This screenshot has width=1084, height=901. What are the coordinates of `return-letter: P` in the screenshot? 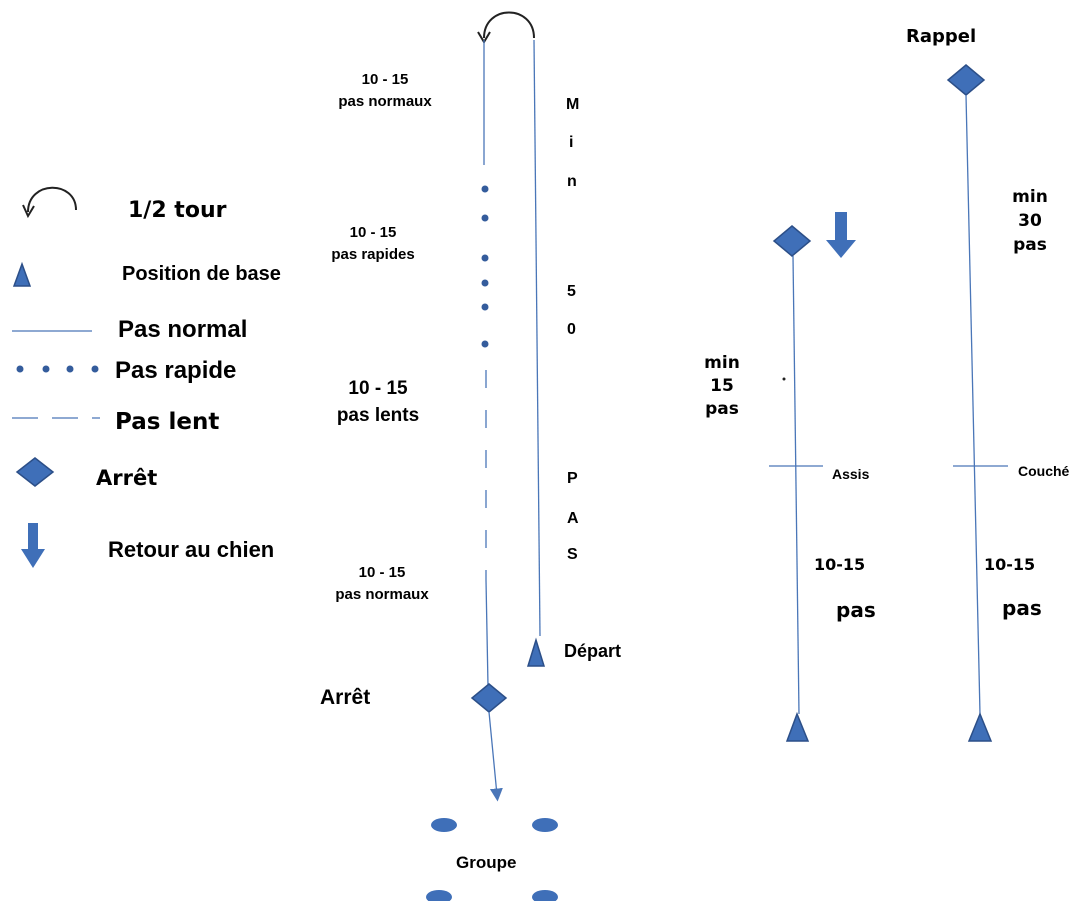 It's located at (572, 478).